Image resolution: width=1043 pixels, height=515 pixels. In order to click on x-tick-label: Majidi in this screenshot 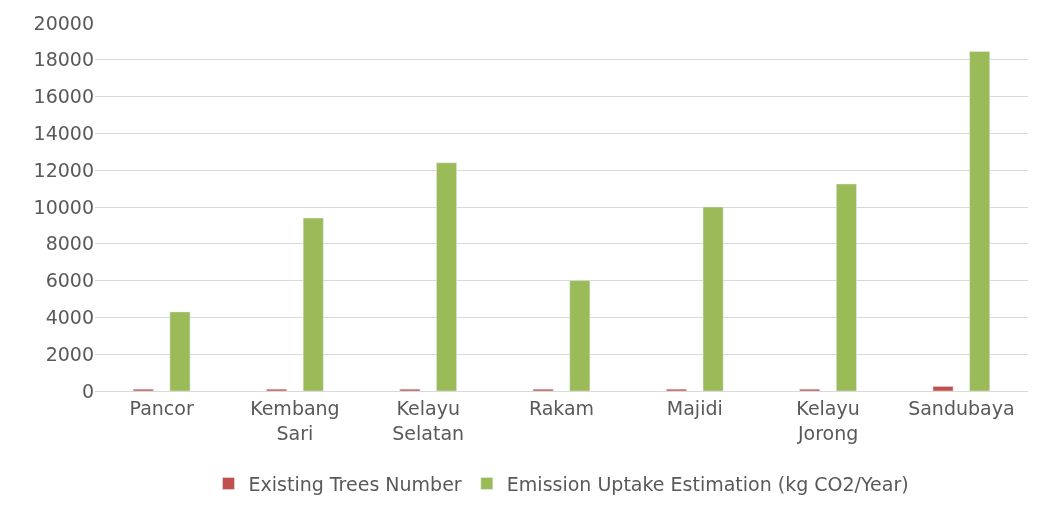, I will do `click(694, 407)`.